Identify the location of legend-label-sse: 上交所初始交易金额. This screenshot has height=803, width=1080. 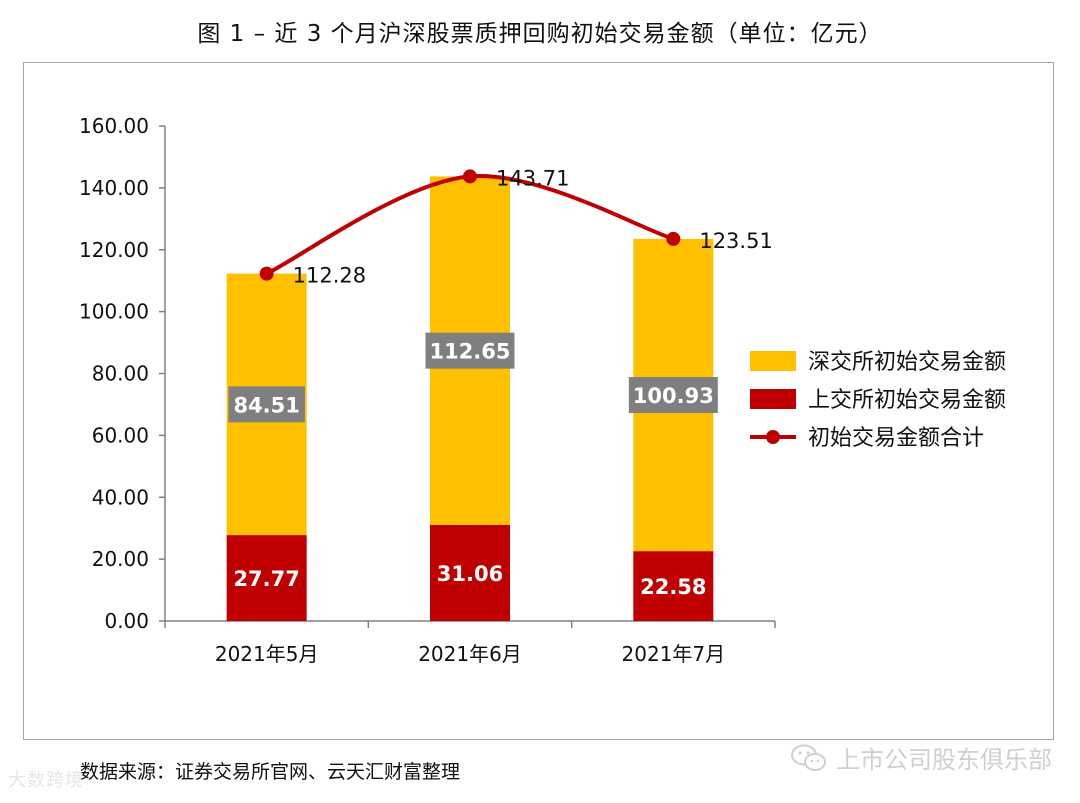
(907, 400).